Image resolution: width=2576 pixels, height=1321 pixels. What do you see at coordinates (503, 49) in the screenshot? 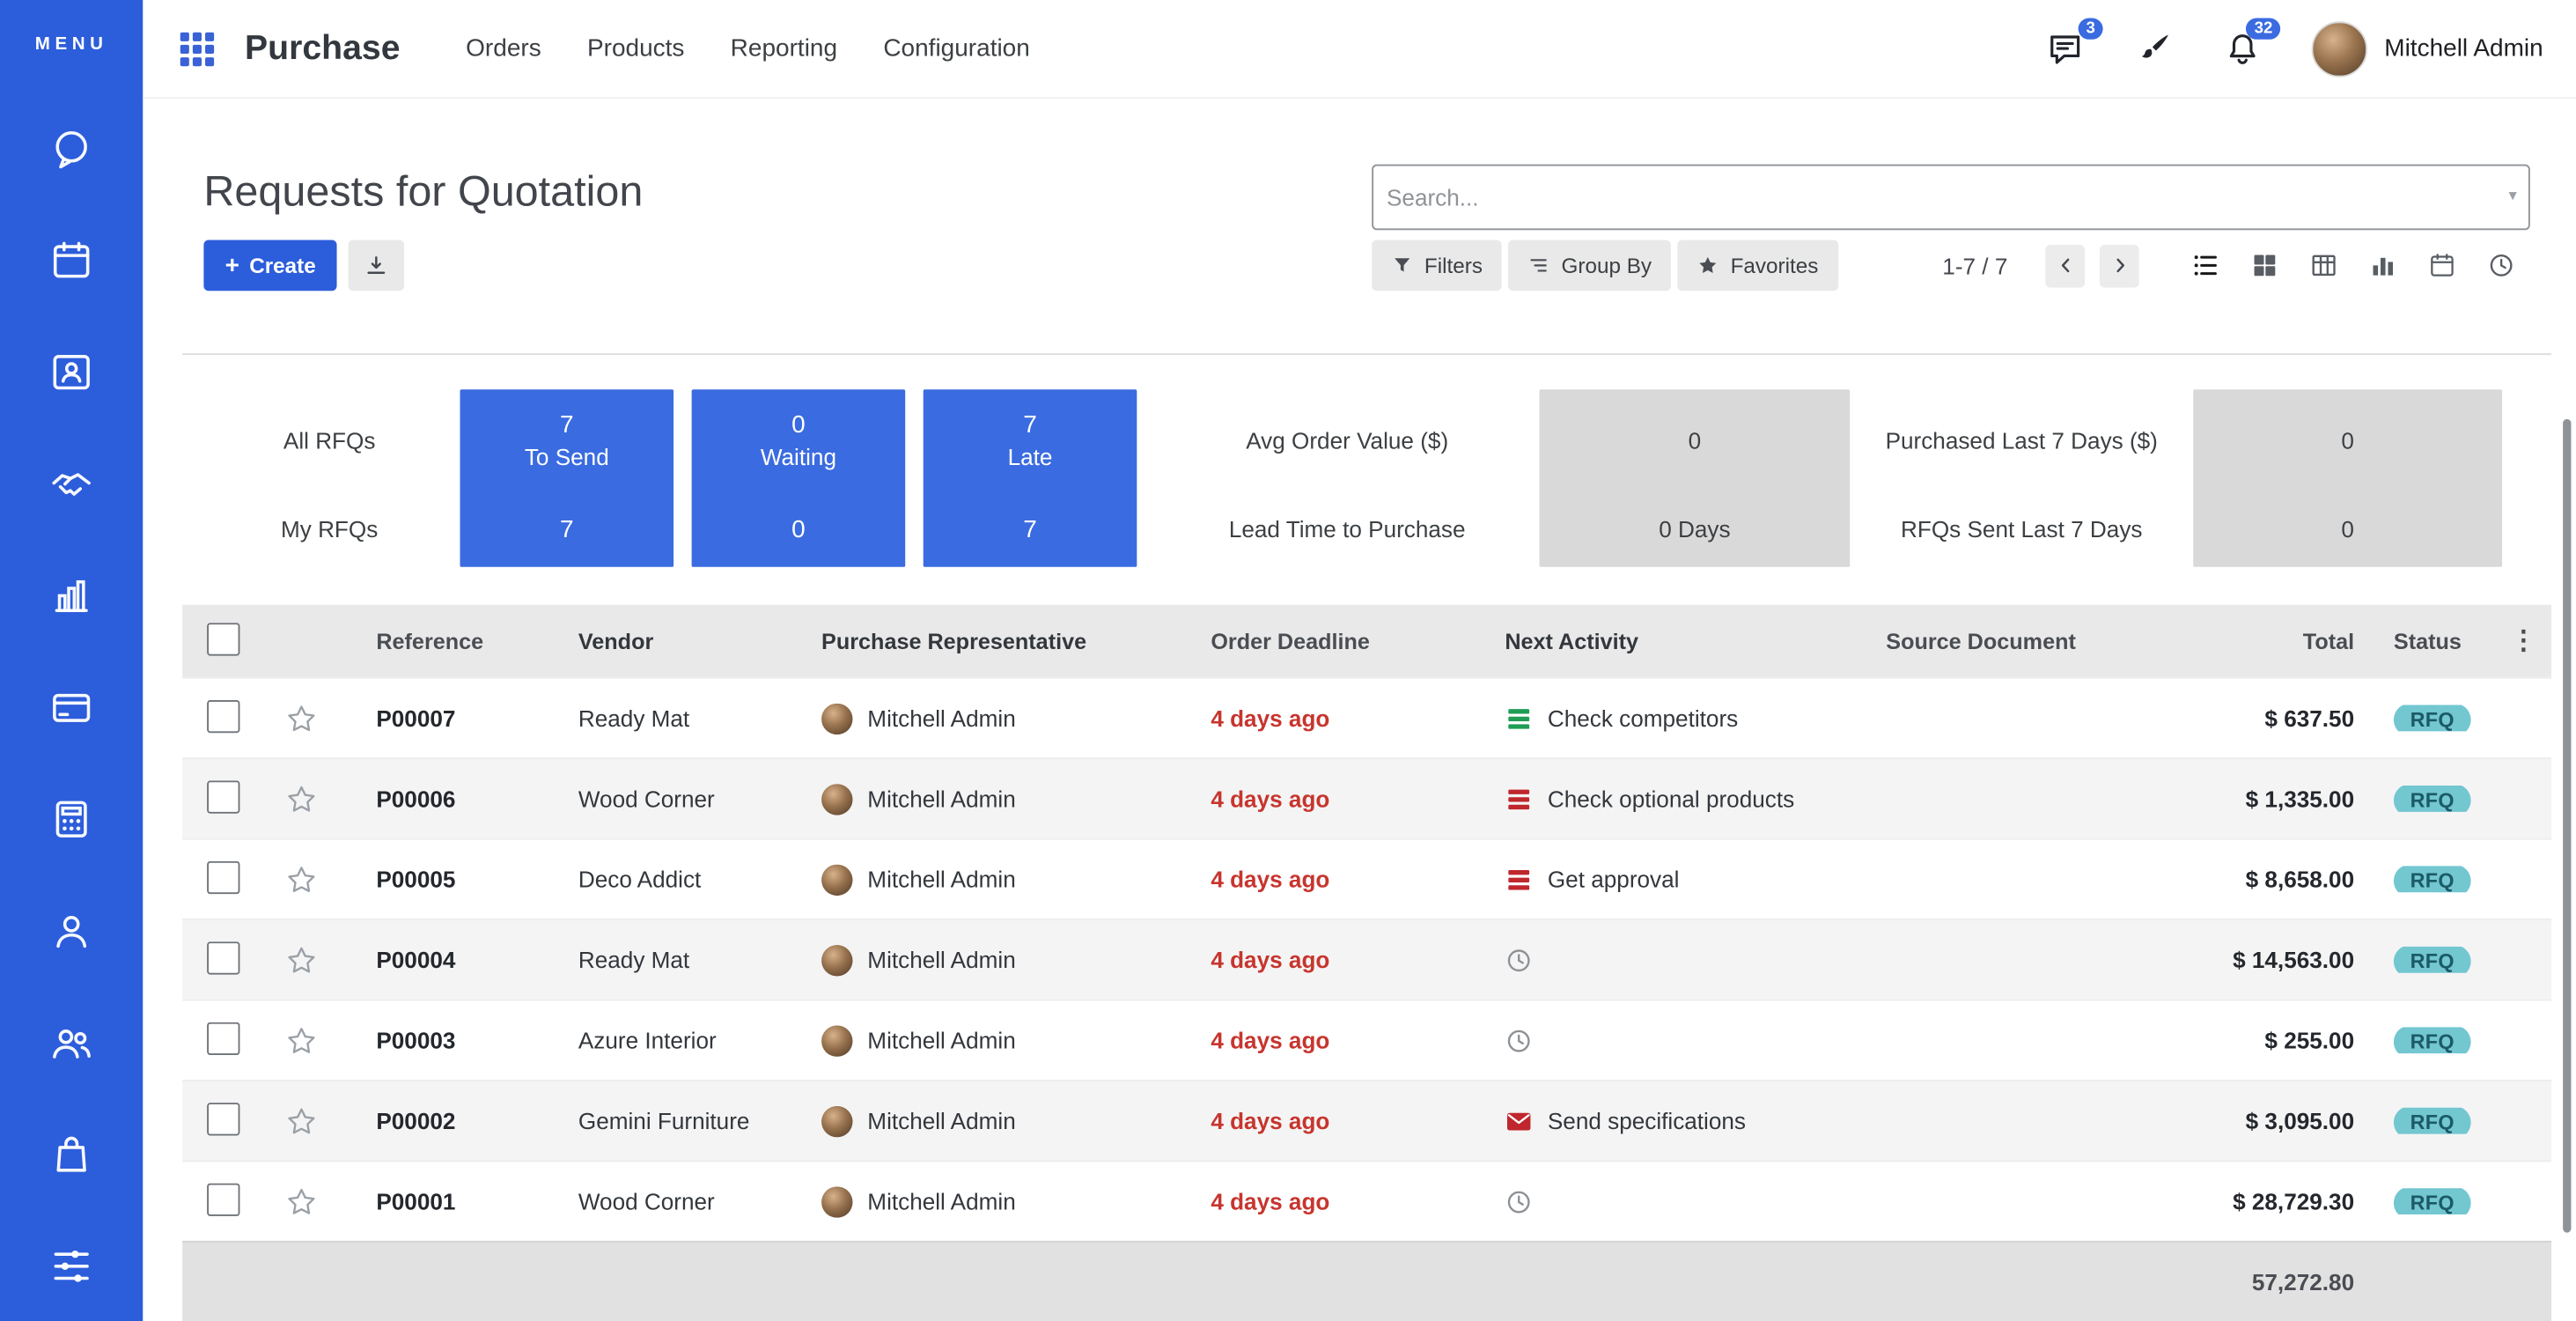
I see `menu-orders: Orders` at bounding box center [503, 49].